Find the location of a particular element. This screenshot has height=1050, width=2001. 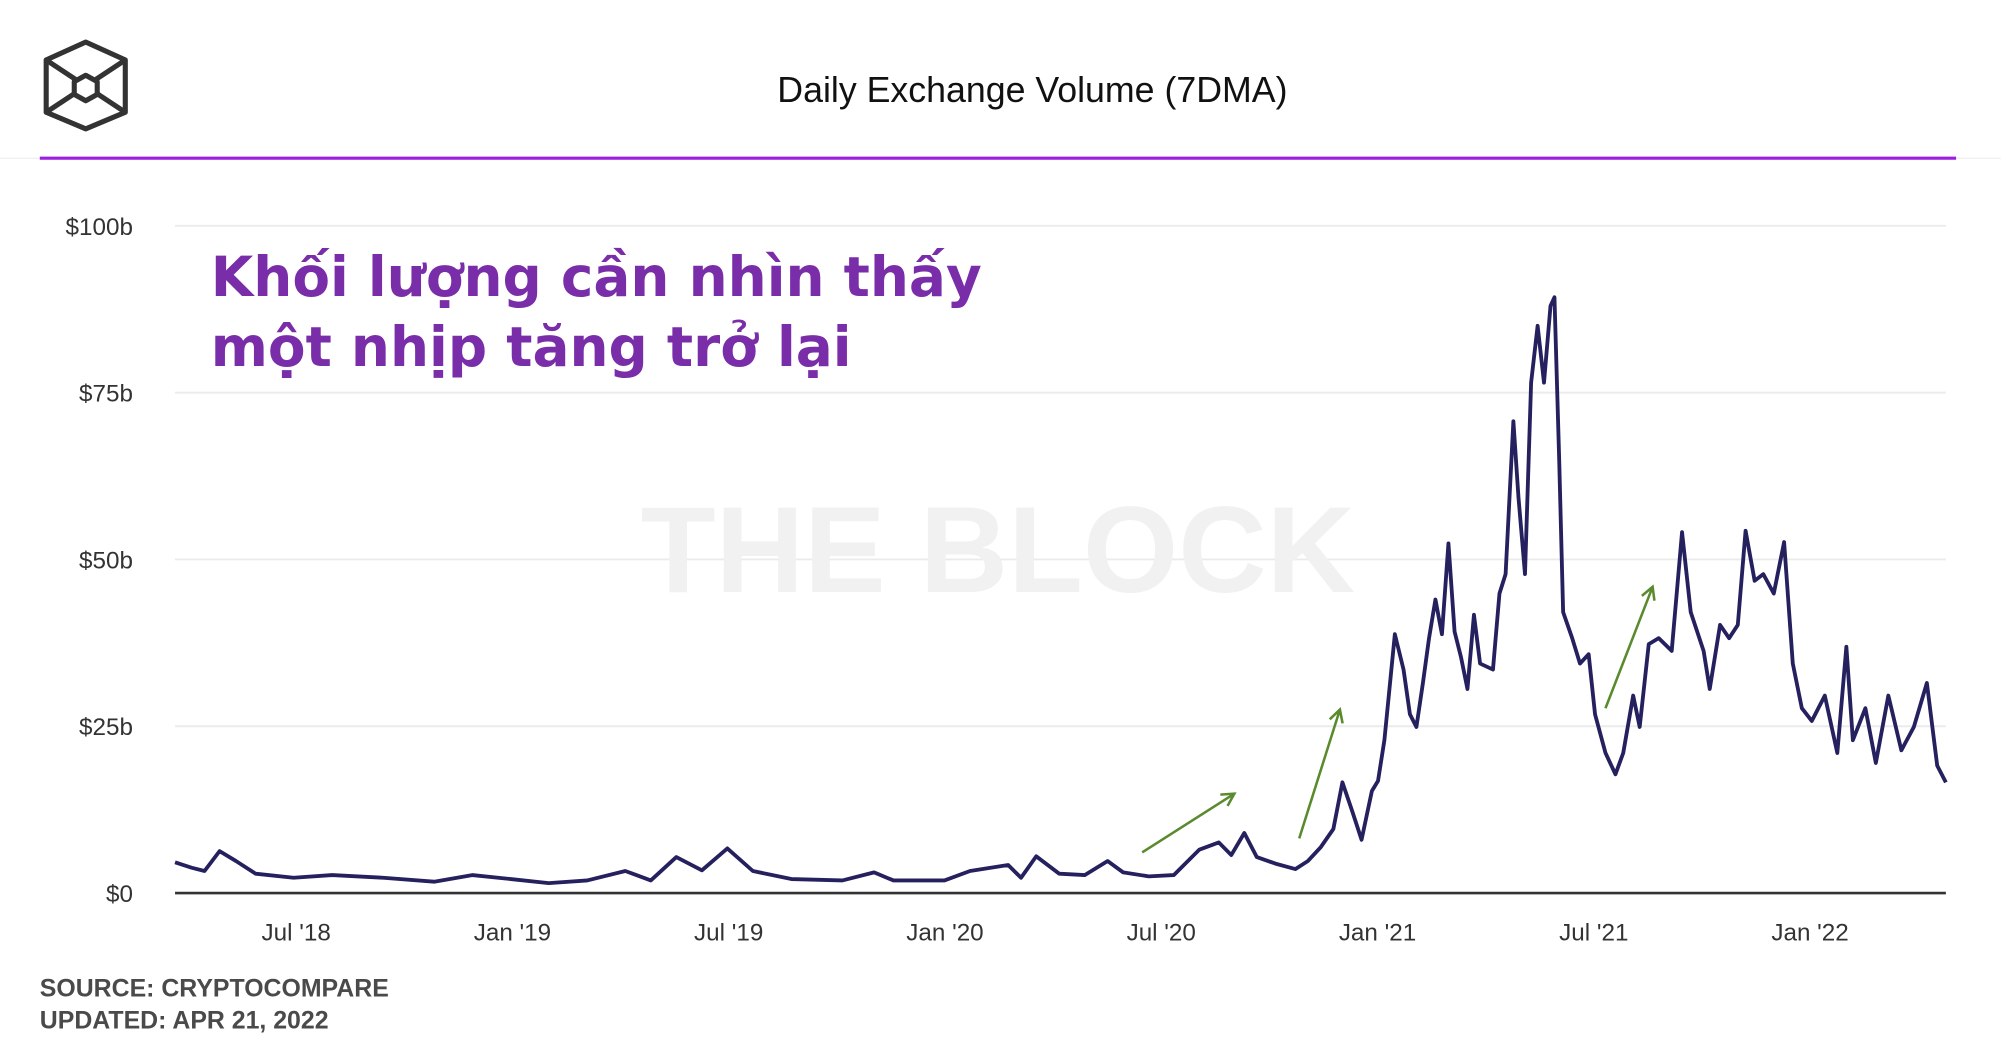

x-tick-label: Jan '21 is located at coordinates (1377, 932).